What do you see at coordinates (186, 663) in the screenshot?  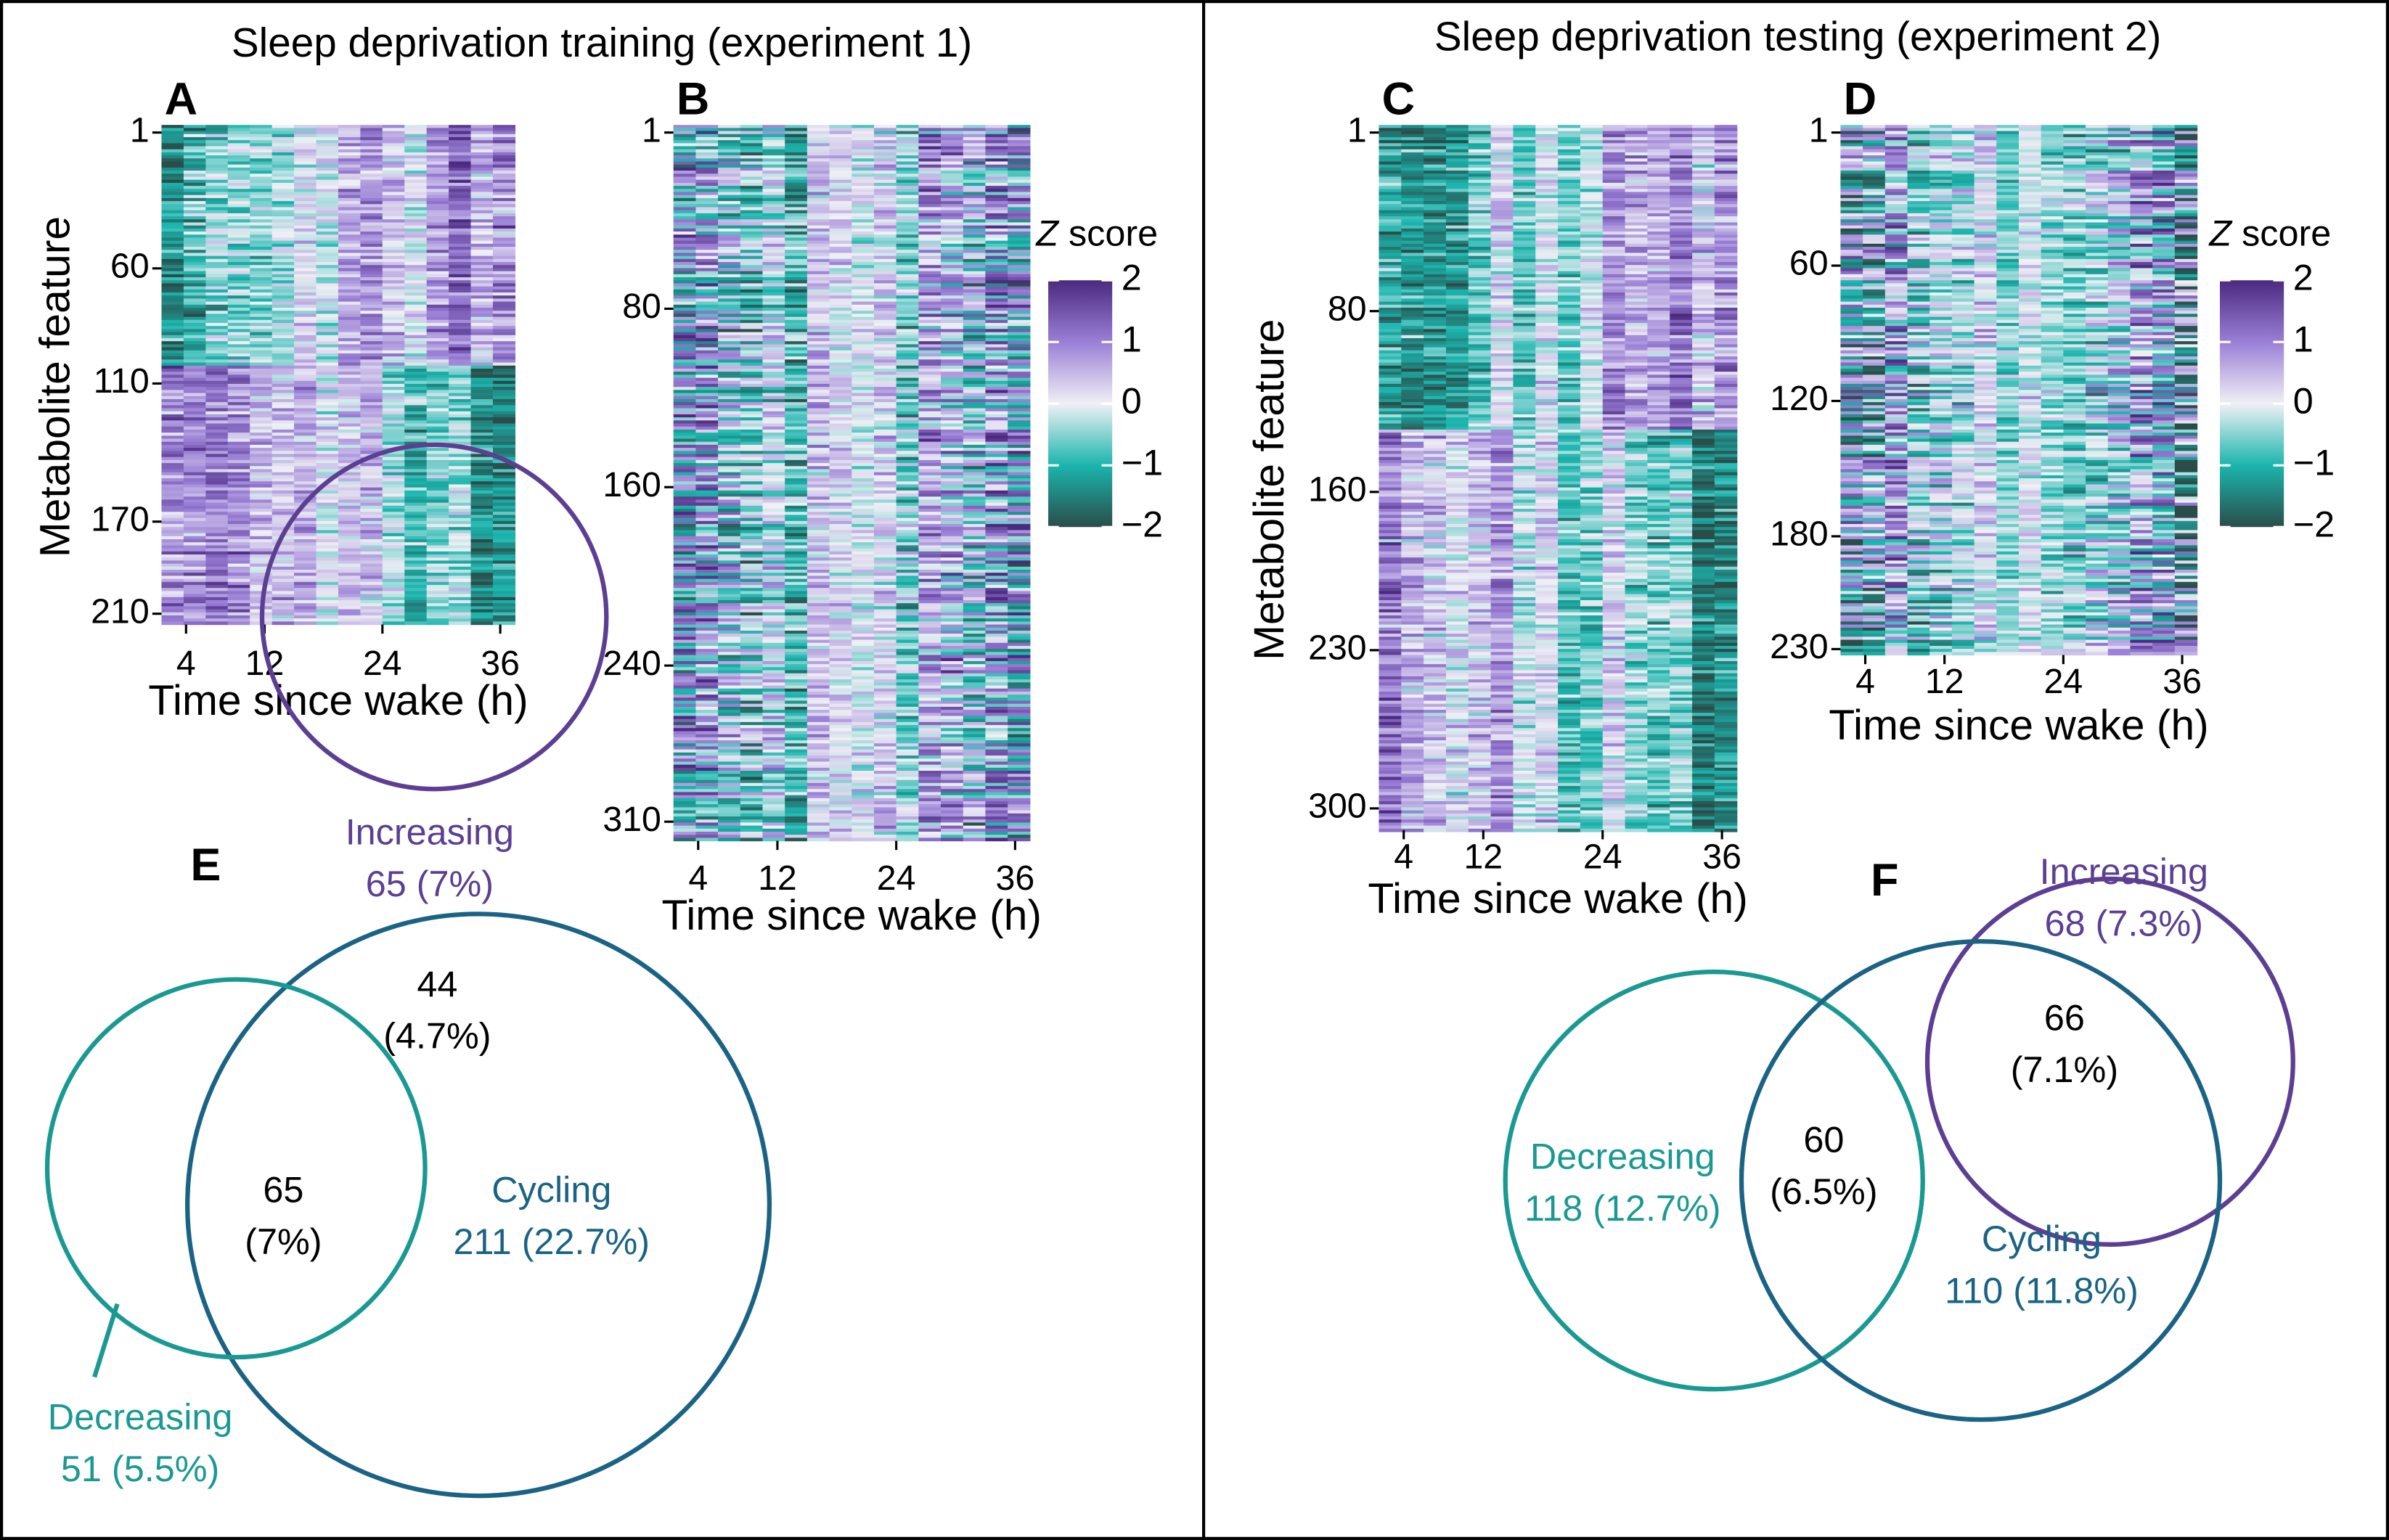 I see `x-tick-label: 4` at bounding box center [186, 663].